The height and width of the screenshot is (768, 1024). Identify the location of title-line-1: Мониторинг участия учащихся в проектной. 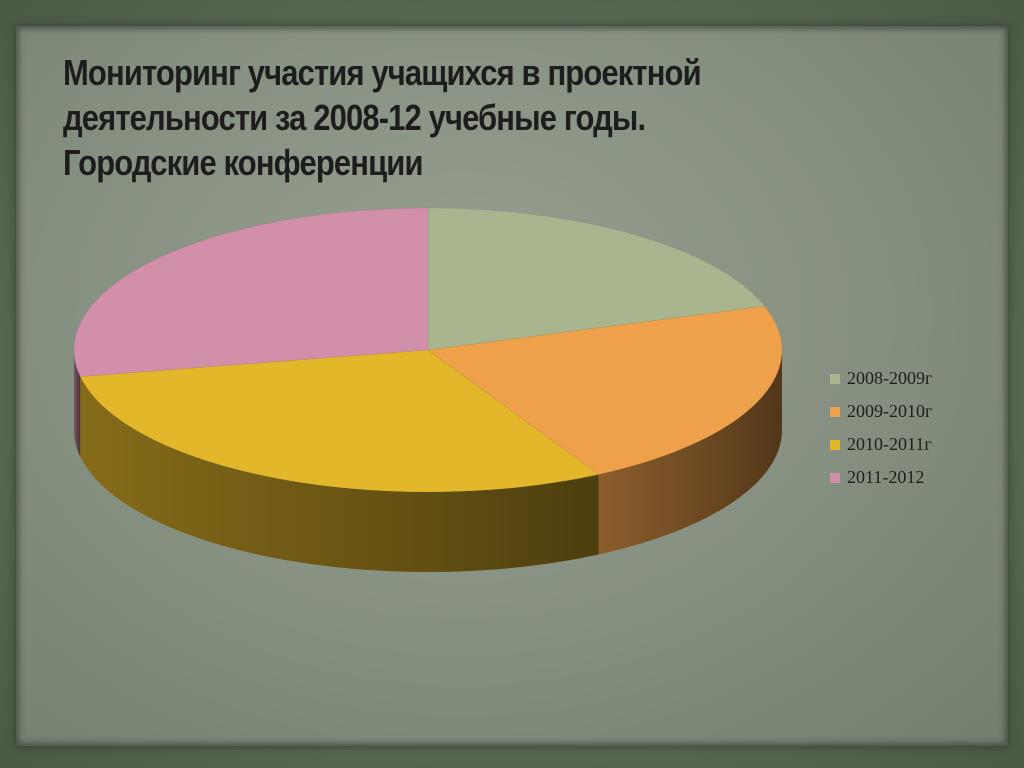
(382, 72).